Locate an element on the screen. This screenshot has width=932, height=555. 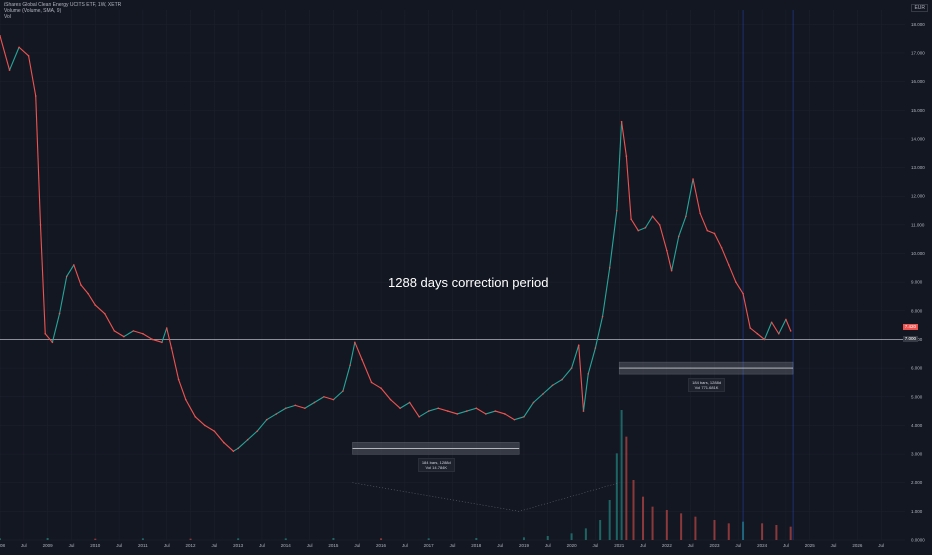
crosshair-price-tag: 7.000 is located at coordinates (910, 339).